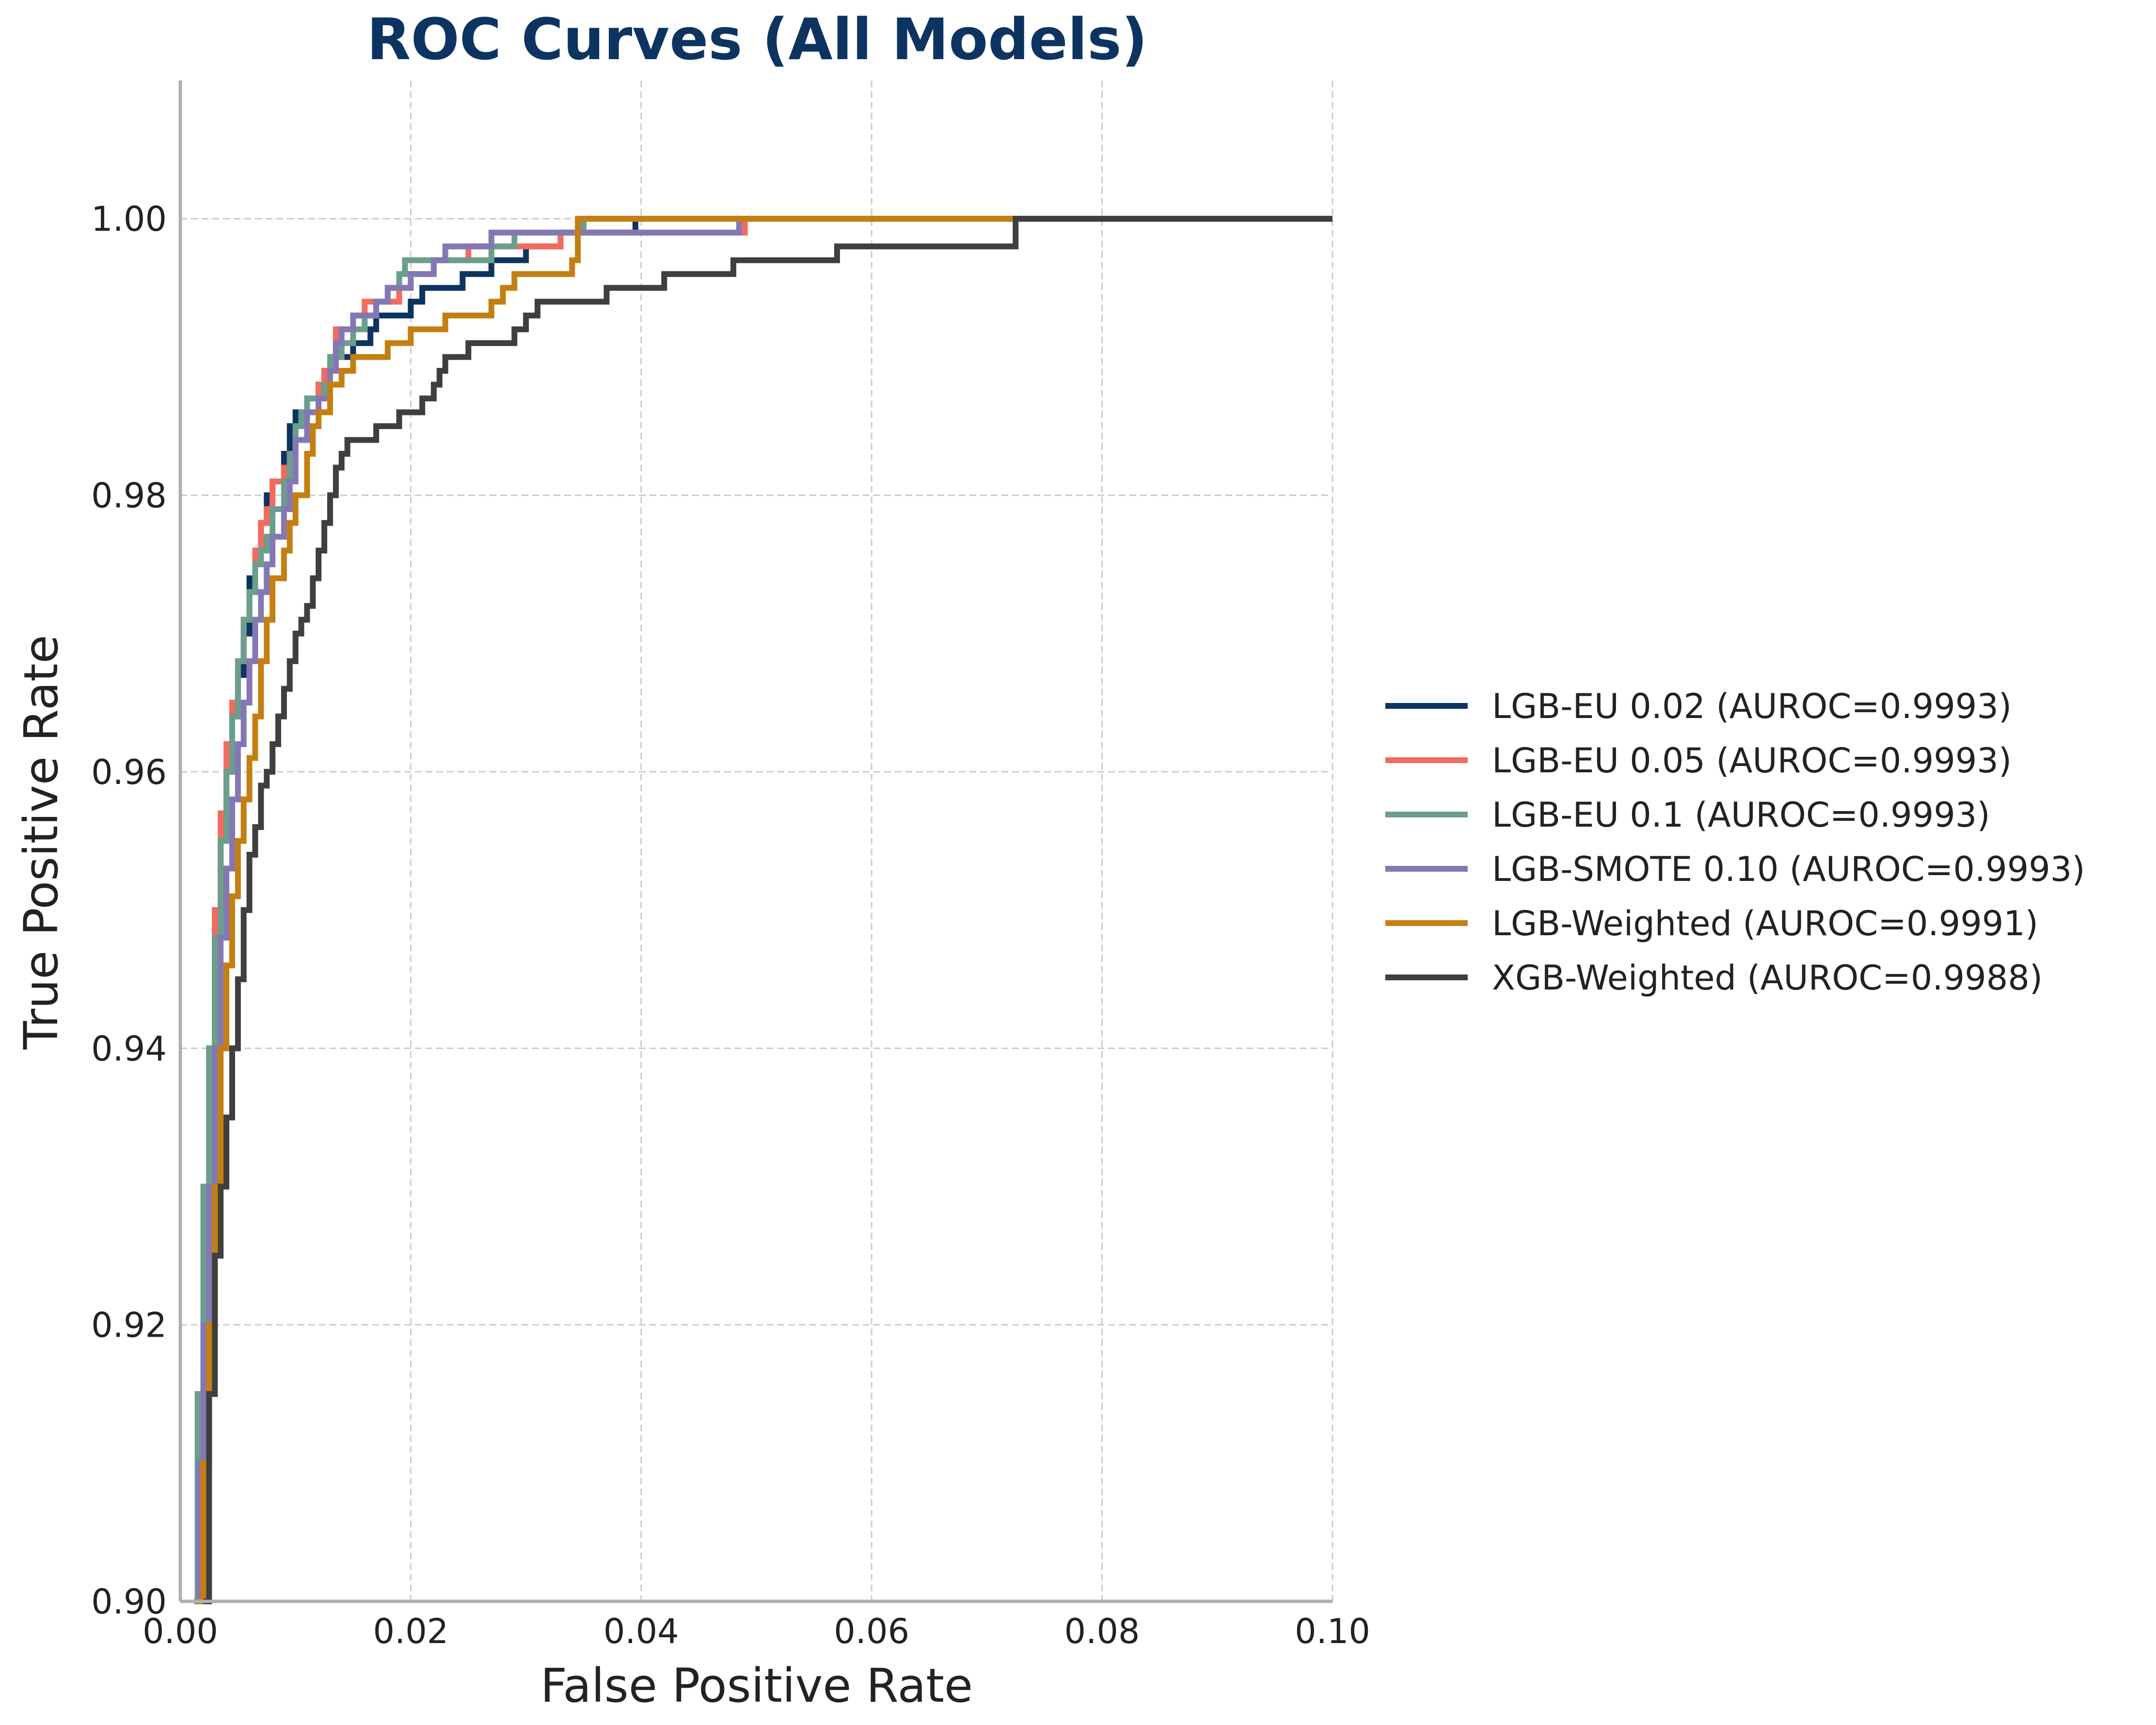  I want to click on x-tick-label: 0.06, so click(871, 1632).